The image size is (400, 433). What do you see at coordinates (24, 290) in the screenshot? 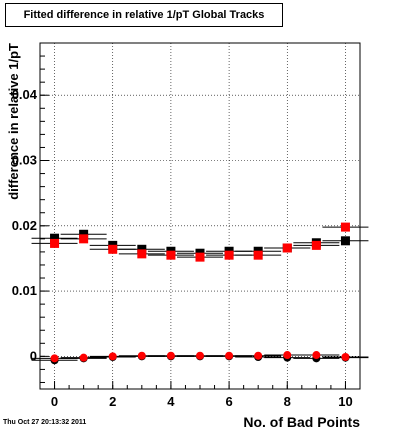
I see `y-tick-label: 0.01` at bounding box center [24, 290].